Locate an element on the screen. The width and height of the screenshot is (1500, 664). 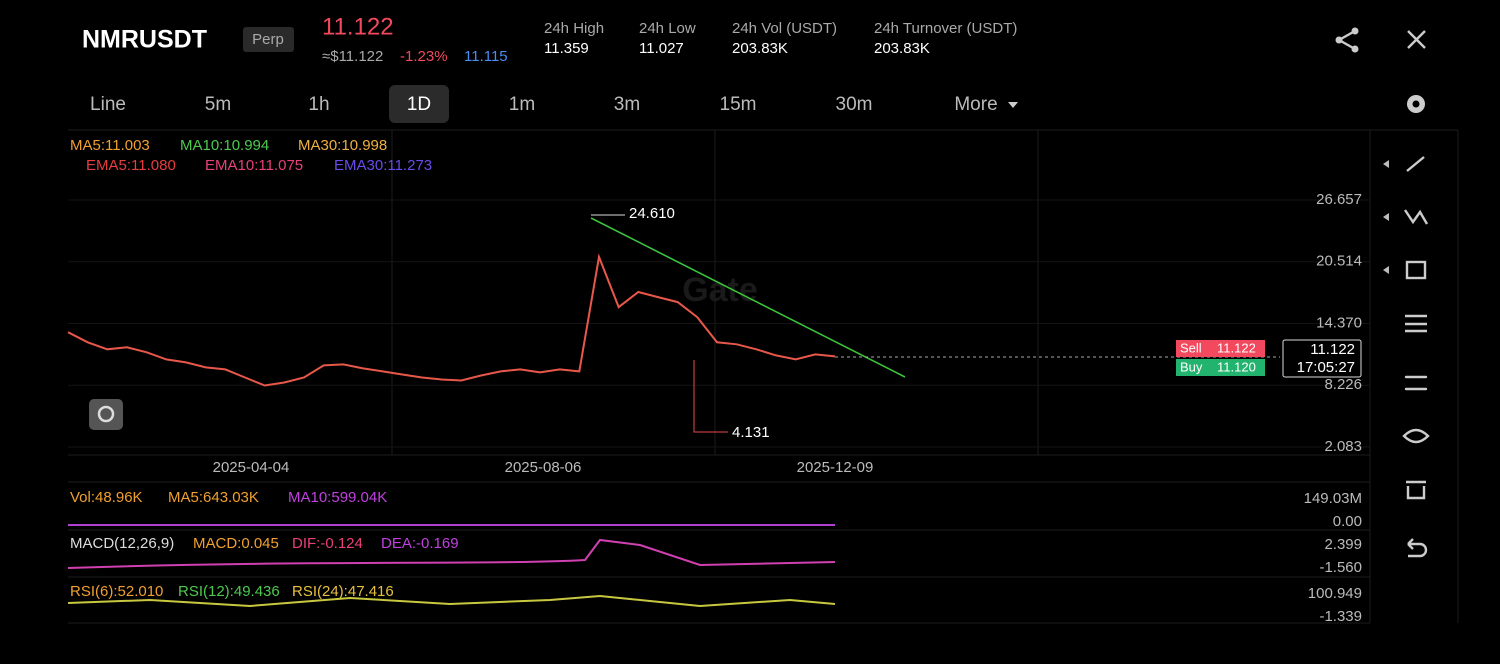
badge: Perp is located at coordinates (268, 39).